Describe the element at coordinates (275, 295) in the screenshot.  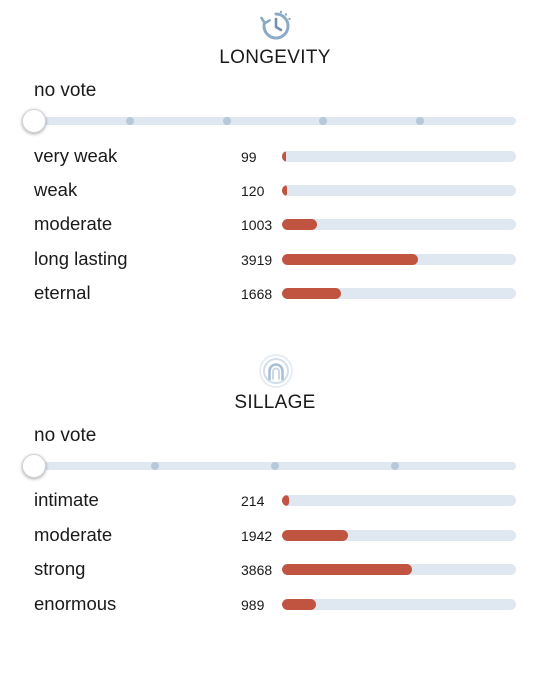
I see `longevity-row-eternal: eternal 1668` at that location.